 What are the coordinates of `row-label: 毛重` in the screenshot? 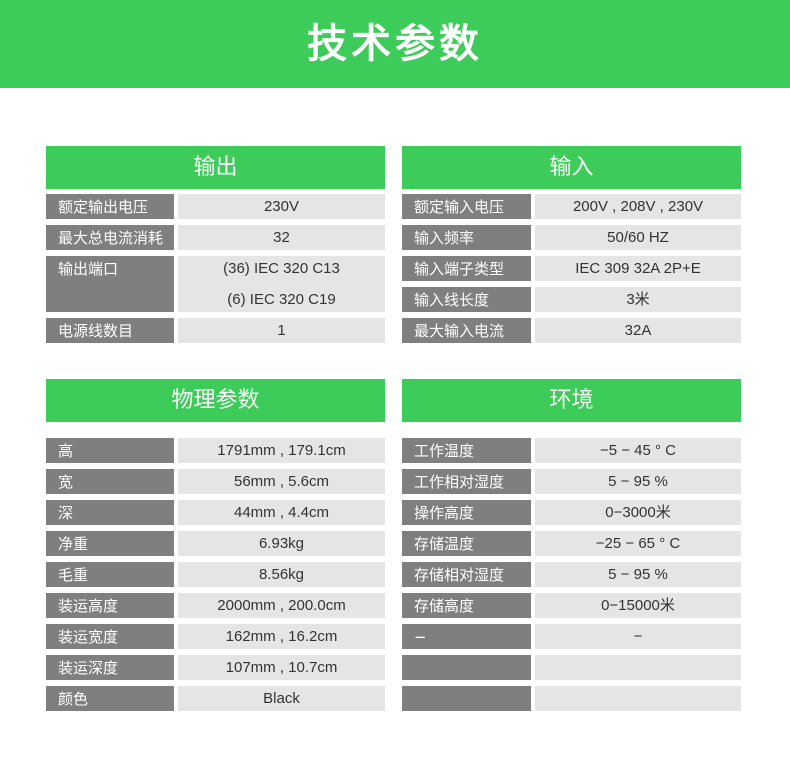 It's located at (110, 574).